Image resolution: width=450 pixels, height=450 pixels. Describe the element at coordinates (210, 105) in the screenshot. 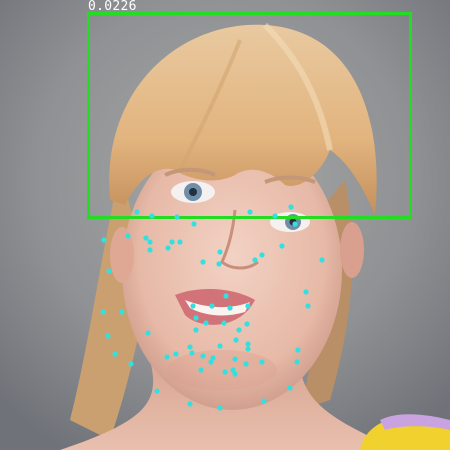

I see `hair-strand-line` at that location.